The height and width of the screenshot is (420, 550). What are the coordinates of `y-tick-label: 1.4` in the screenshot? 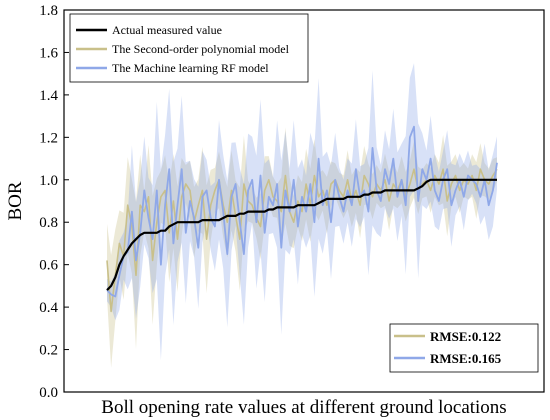 It's located at (48, 96).